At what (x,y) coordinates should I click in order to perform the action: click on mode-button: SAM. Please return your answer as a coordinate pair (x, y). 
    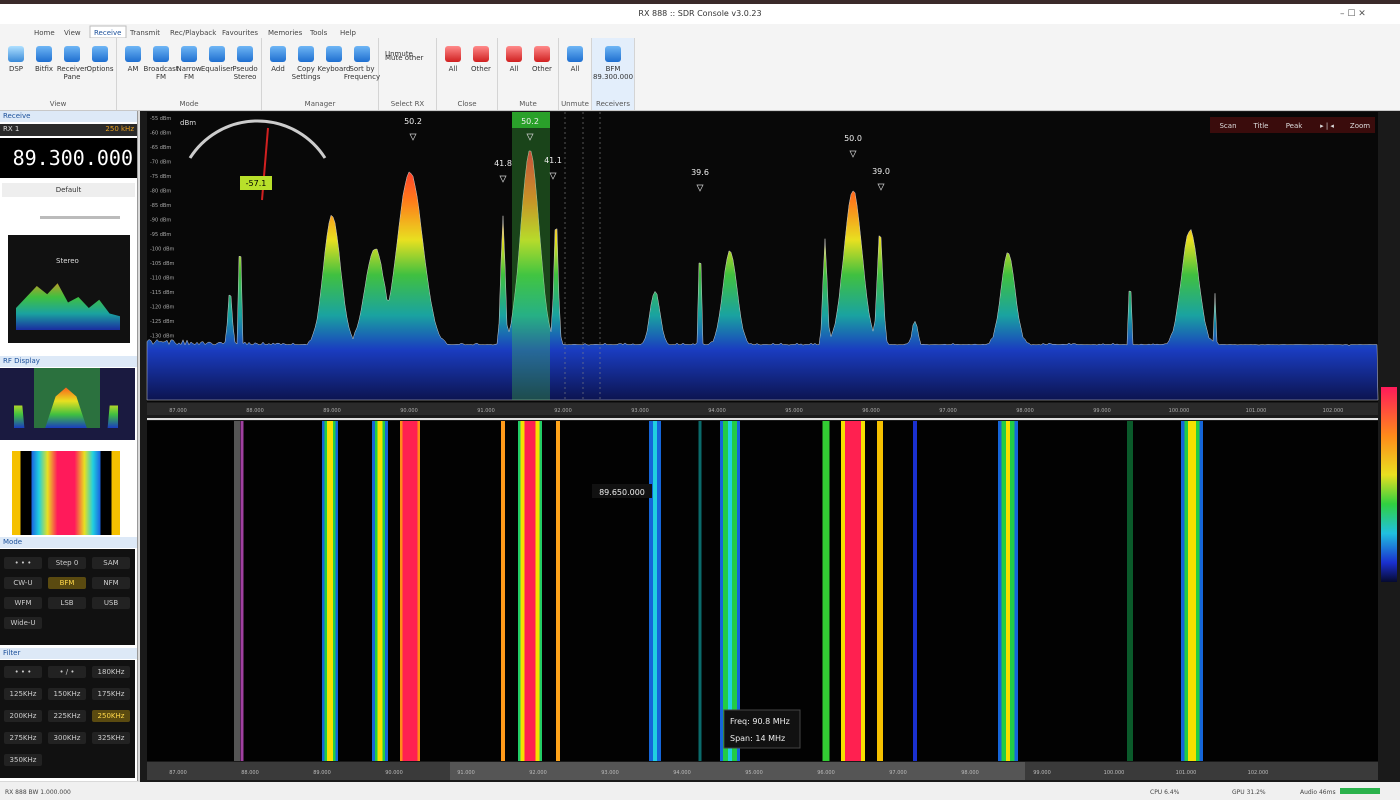
    Looking at the image, I should click on (111, 563).